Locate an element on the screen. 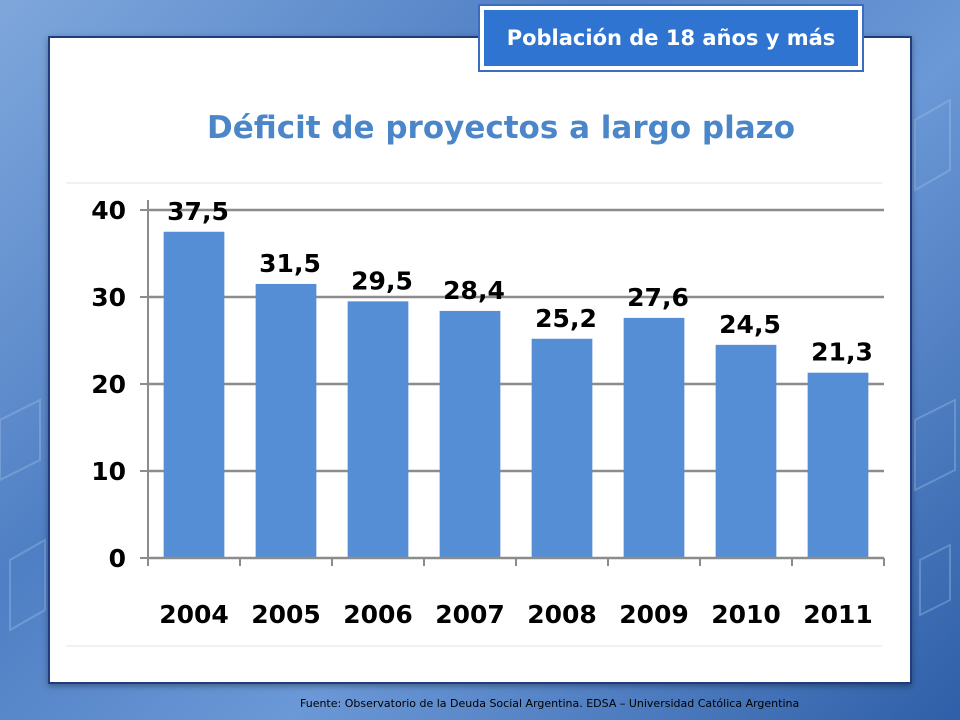 The image size is (960, 720). data-label-2010: 24,5 is located at coordinates (750, 324).